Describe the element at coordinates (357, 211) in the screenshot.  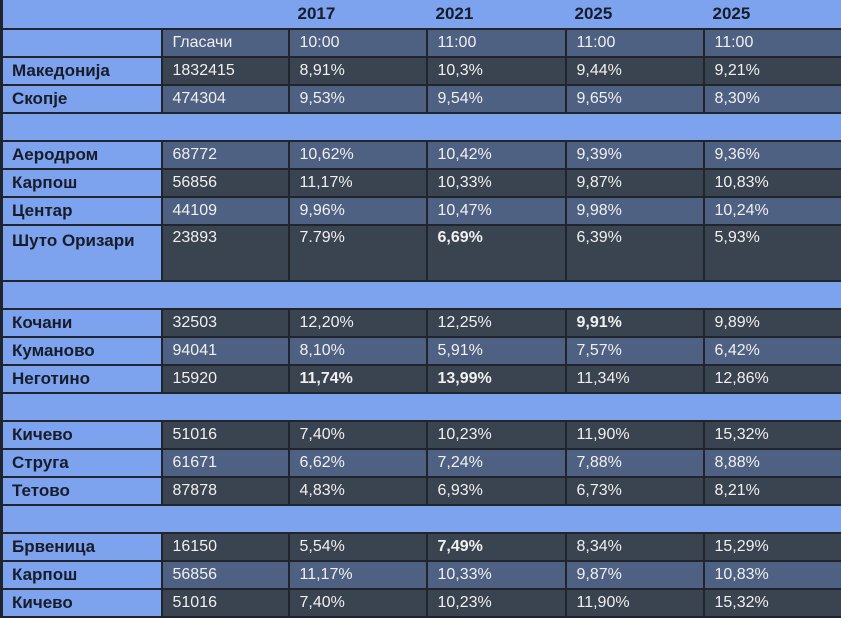
I see `percent-cell: 9,96%` at that location.